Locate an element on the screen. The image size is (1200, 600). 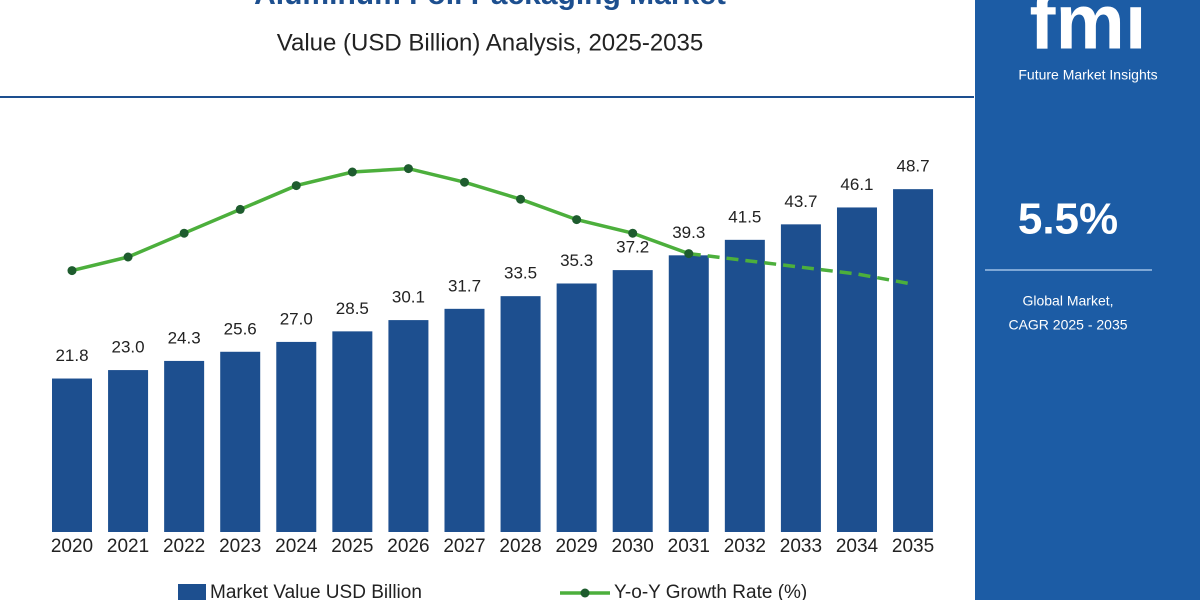
brand: Future Market Insights is located at coordinates (1087, 75).